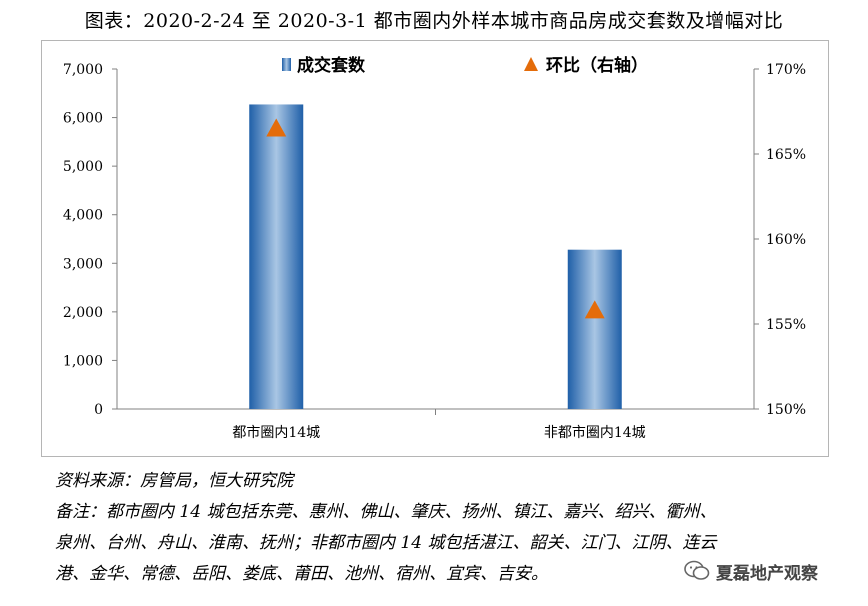 The width and height of the screenshot is (868, 606). What do you see at coordinates (276, 432) in the screenshot?
I see `x-category-label: 都市圈内14城` at bounding box center [276, 432].